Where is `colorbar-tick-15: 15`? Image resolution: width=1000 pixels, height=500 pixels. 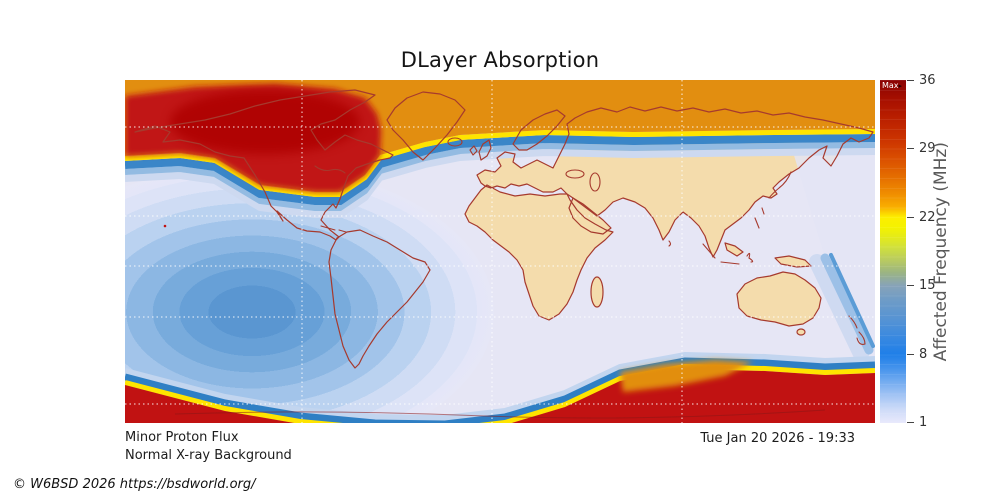 colorbar-tick-15: 15 is located at coordinates (921, 286).